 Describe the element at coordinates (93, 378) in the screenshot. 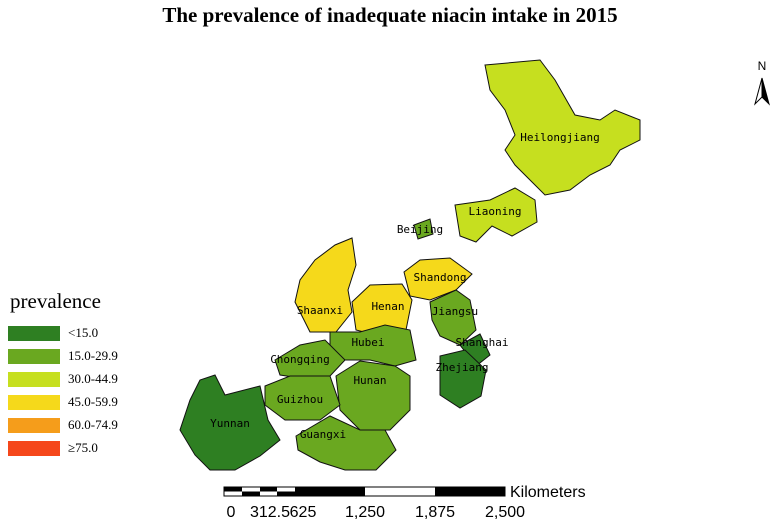

I see `legend-label: 30.0-44.9` at that location.